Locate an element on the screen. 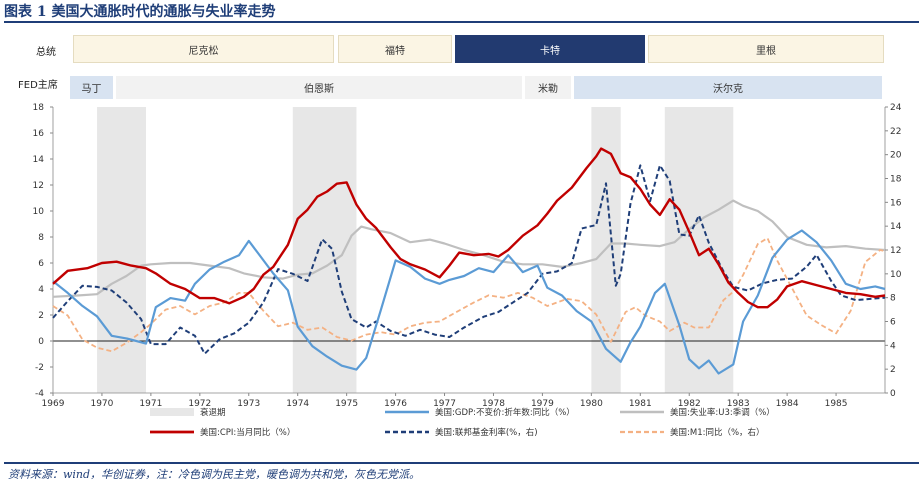  y-right-tick-label: 14 is located at coordinates (896, 227).